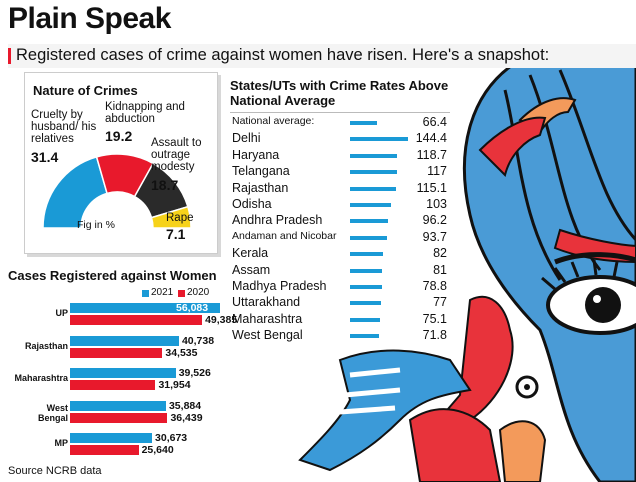  What do you see at coordinates (580, 275) in the screenshot?
I see `eyelashes` at bounding box center [580, 275].